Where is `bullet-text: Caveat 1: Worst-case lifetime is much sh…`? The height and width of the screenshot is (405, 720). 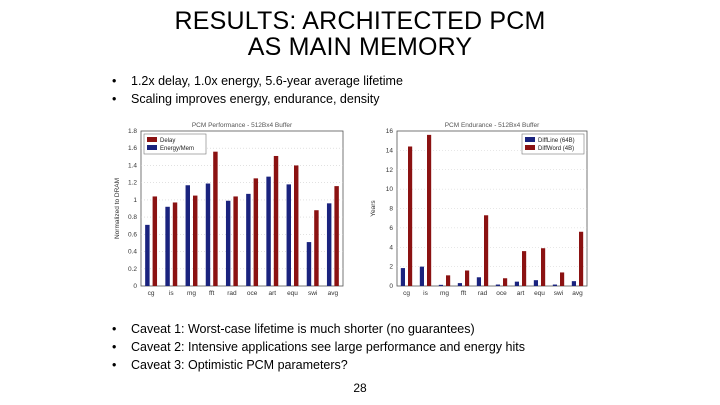
bullet-text: Caveat 1: Worst-case lifetime is much sh… is located at coordinates (303, 329).